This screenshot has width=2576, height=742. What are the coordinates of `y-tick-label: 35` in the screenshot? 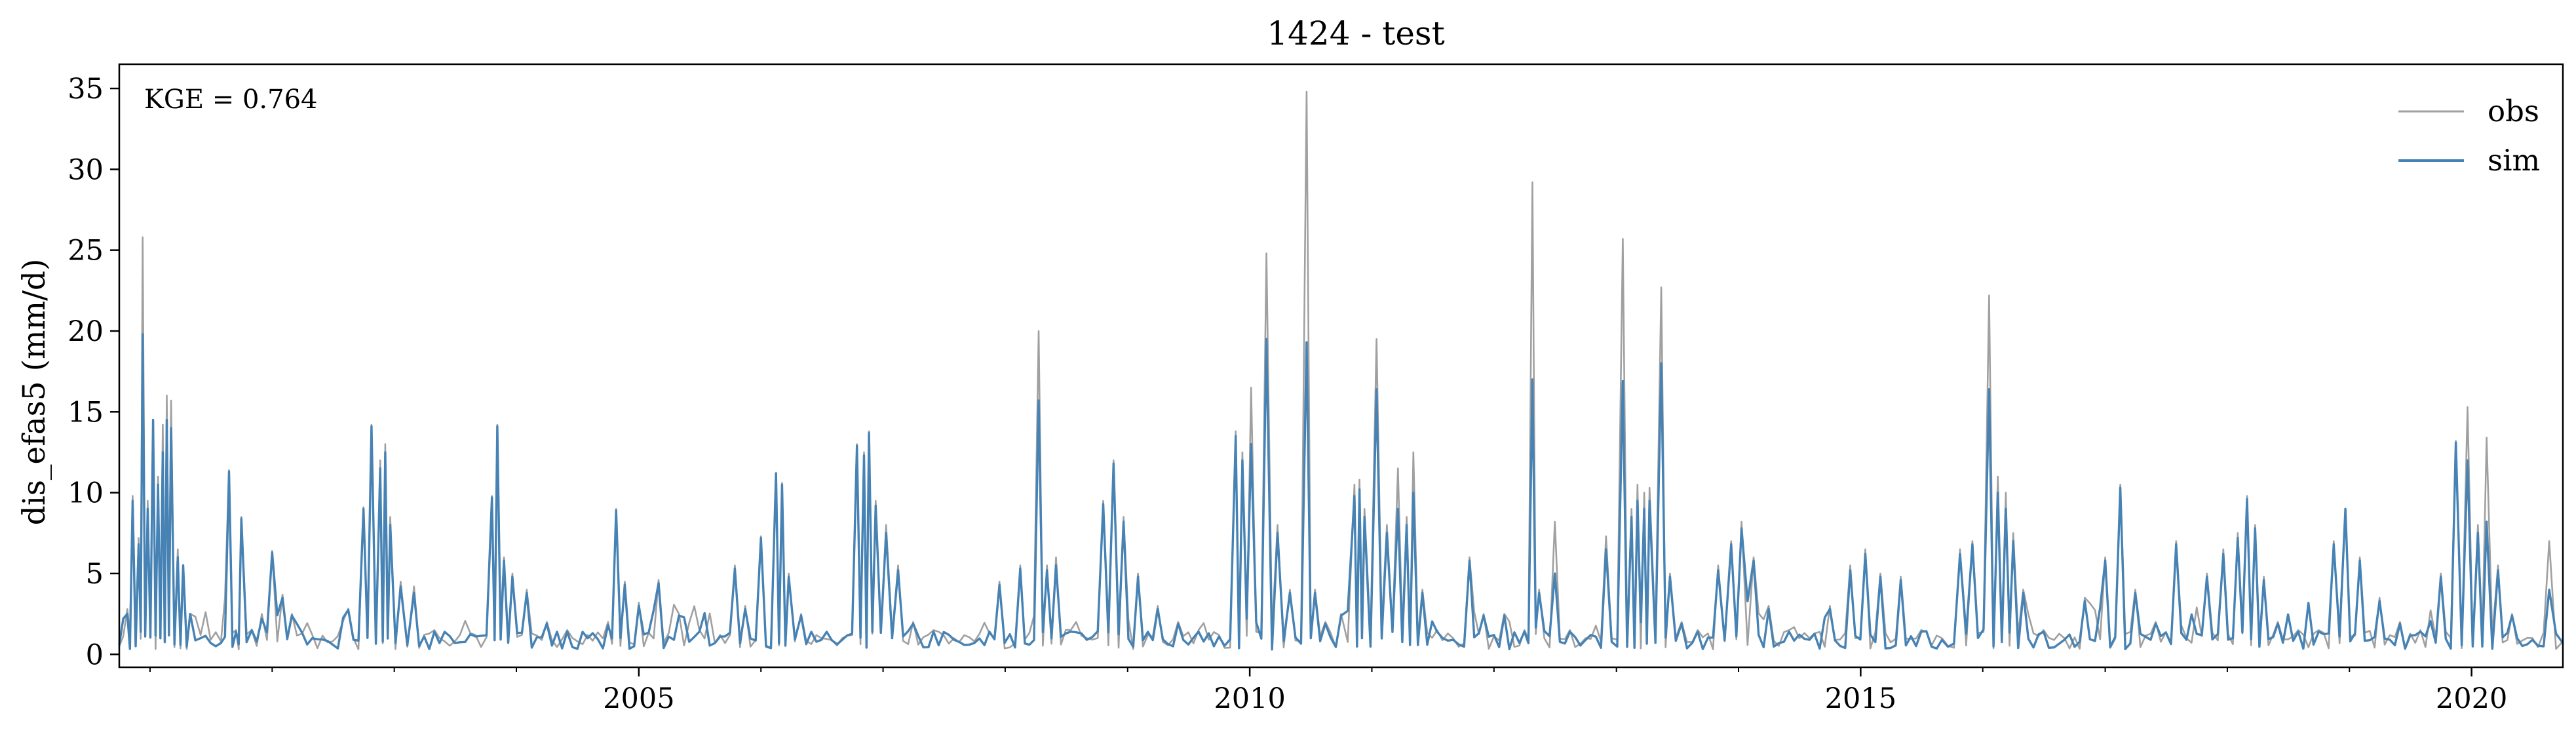 It's located at (85, 89).